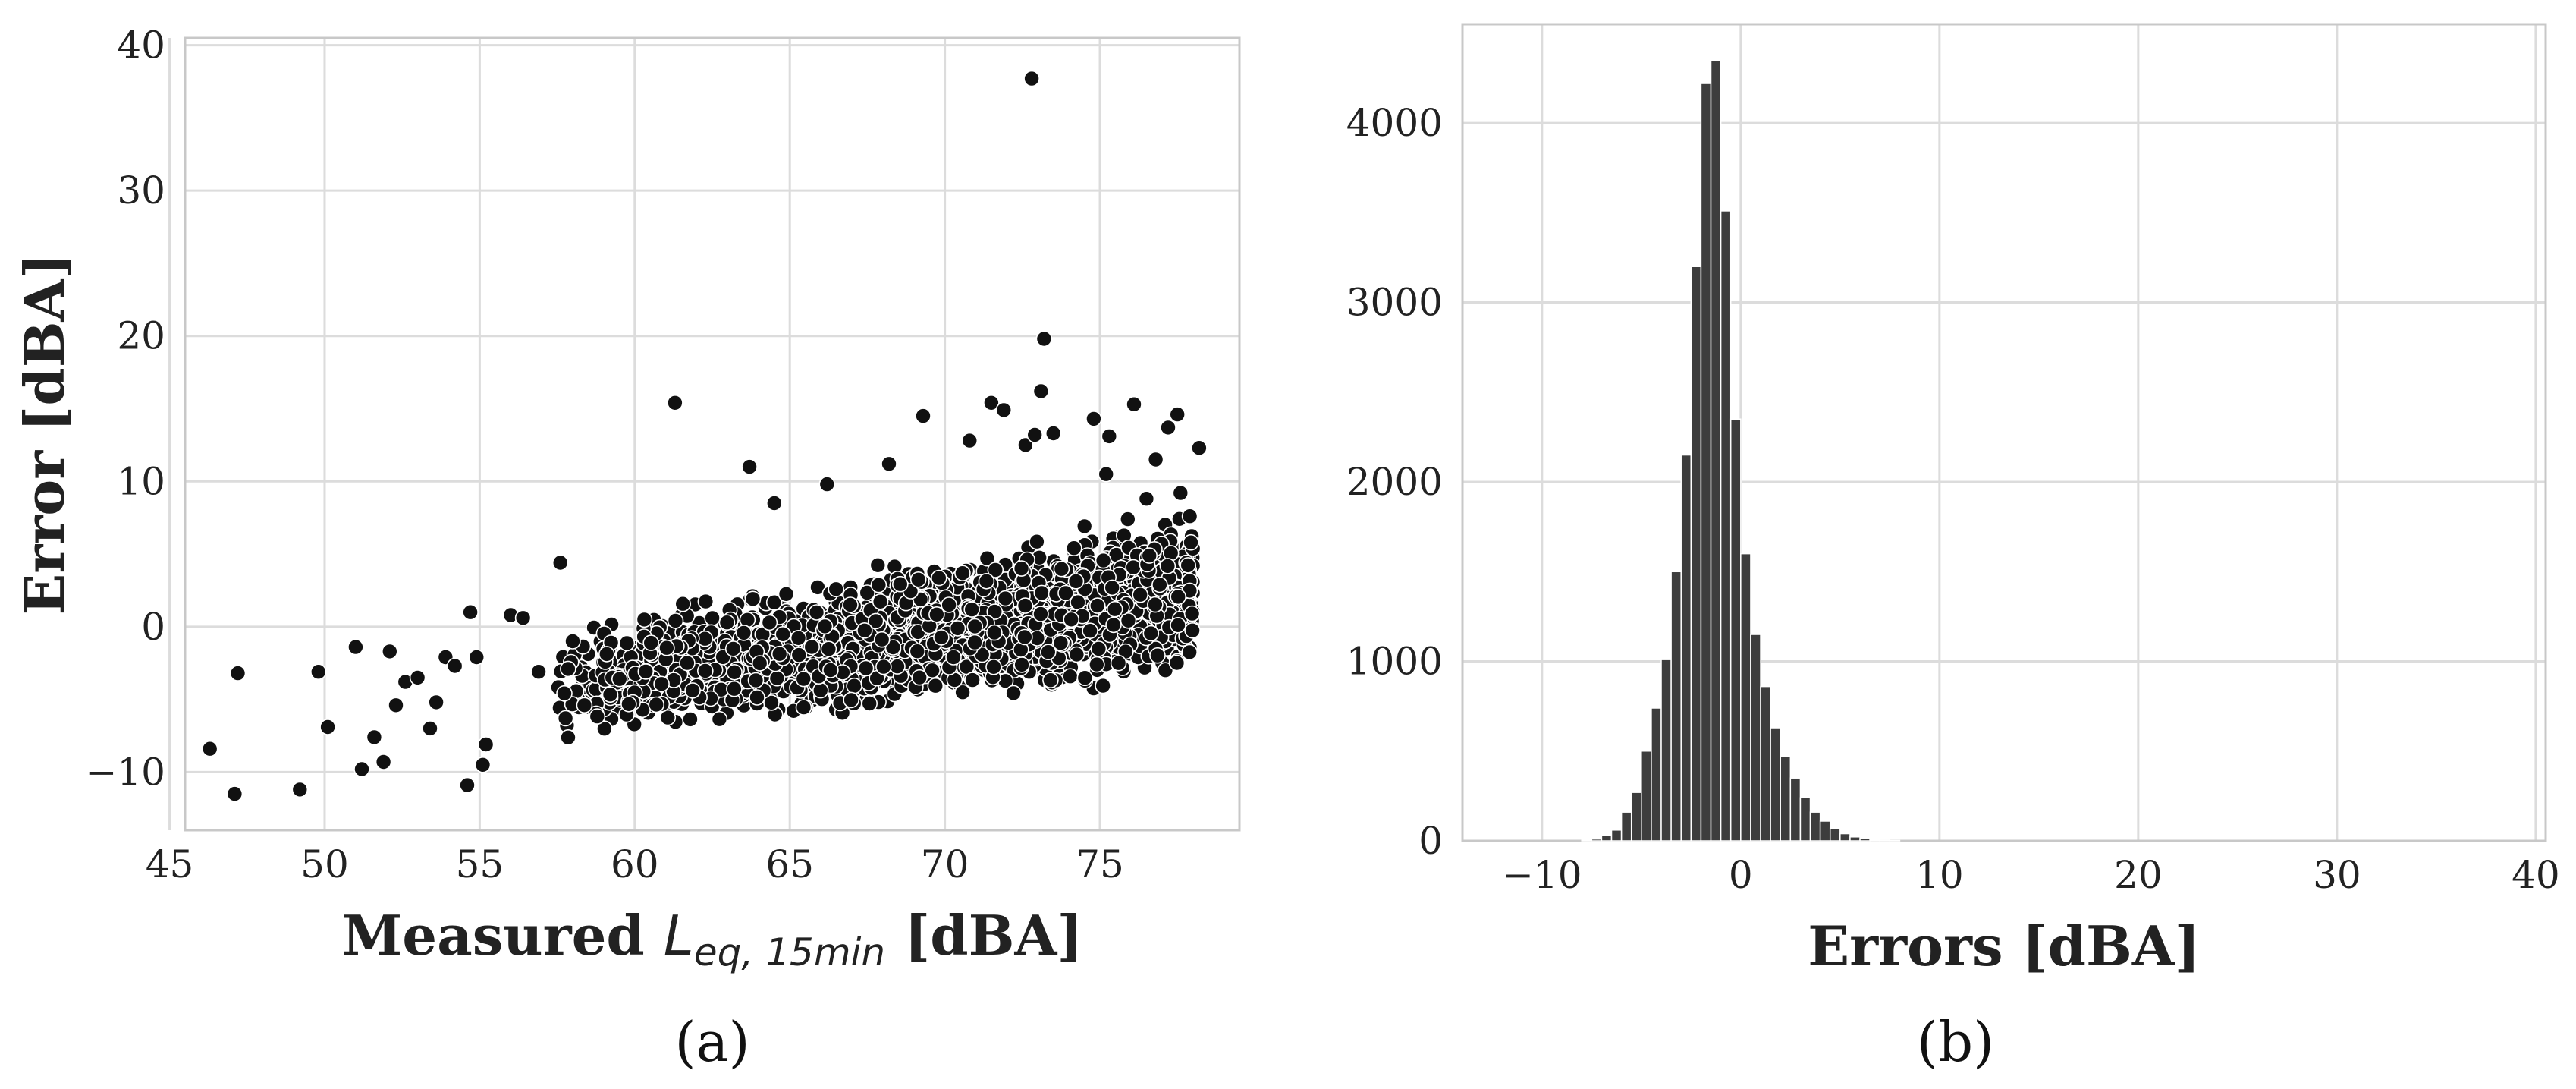 The width and height of the screenshot is (2576, 1089). What do you see at coordinates (679, 936) in the screenshot?
I see `x-axis-label-symbol: L` at bounding box center [679, 936].